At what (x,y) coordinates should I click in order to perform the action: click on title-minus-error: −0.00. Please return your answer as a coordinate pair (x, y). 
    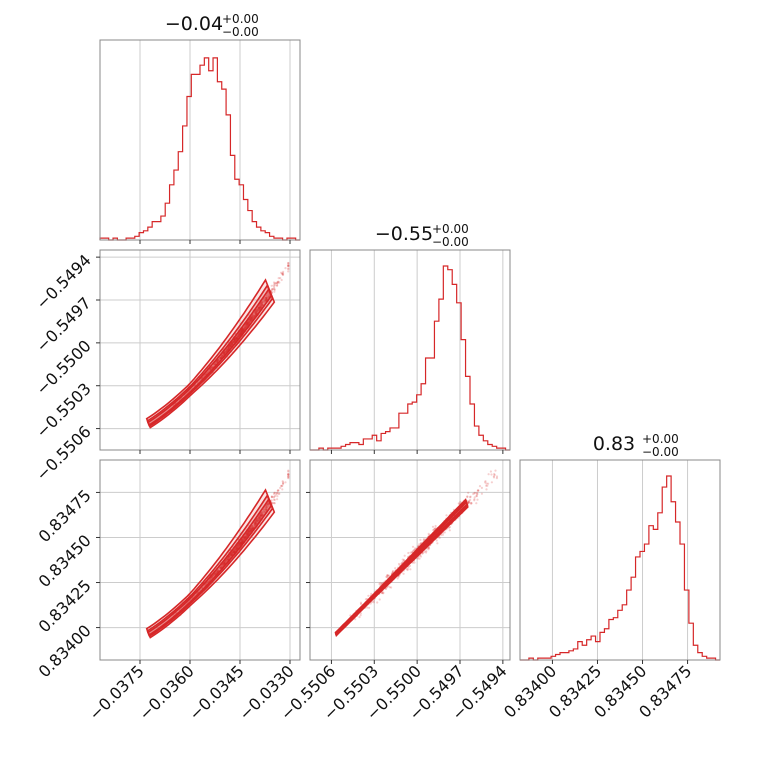
    Looking at the image, I should click on (450, 242).